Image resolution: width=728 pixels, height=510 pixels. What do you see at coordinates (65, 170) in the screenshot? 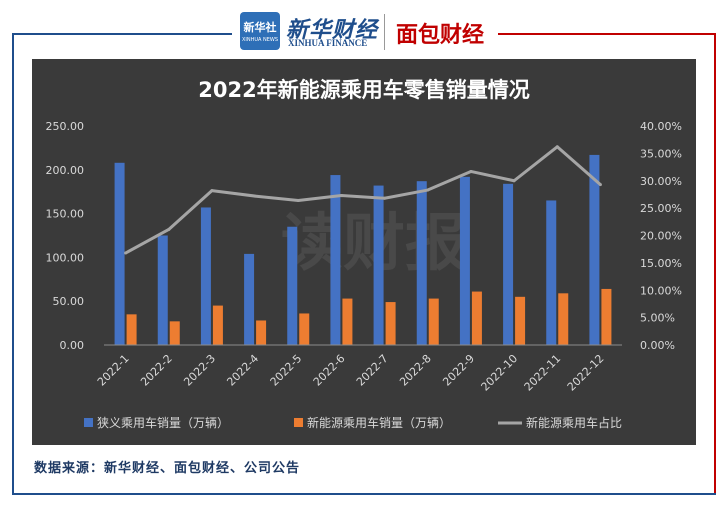
I see `y-left-tick-label: 200.00` at bounding box center [65, 170].